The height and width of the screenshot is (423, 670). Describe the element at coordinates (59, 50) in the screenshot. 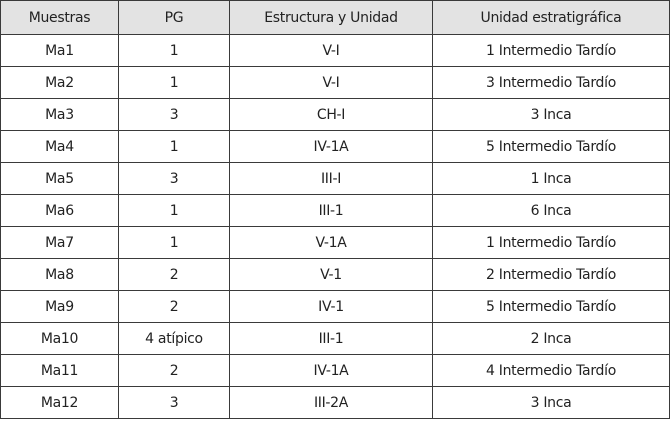

I see `cell-muestras: Ma1` at that location.